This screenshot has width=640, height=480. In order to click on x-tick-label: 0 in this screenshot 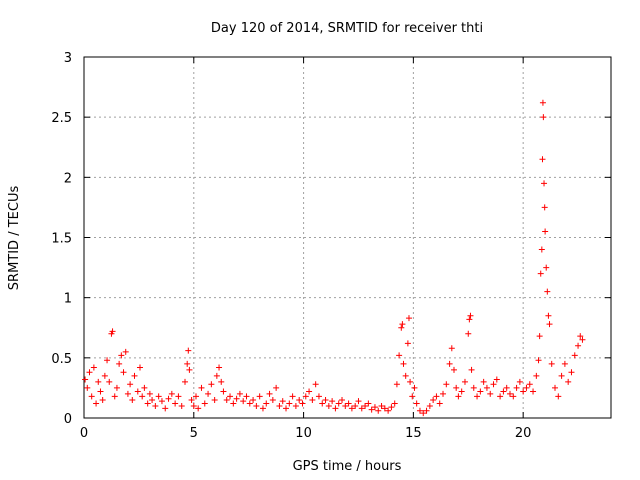, I will do `click(84, 433)`.